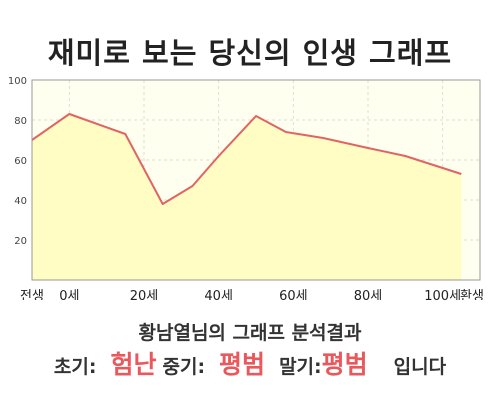  I want to click on y-tick-label: 80, so click(20, 121).